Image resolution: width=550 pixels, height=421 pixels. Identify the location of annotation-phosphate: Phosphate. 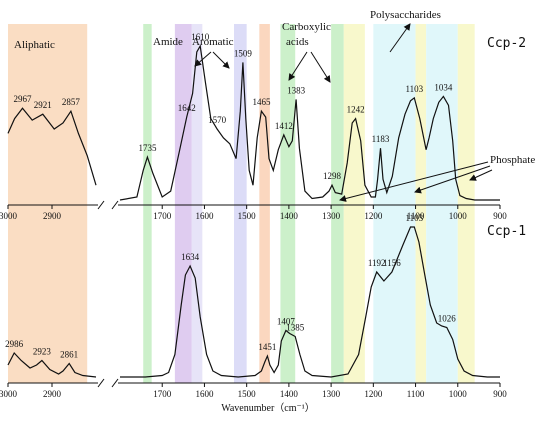
(512, 160).